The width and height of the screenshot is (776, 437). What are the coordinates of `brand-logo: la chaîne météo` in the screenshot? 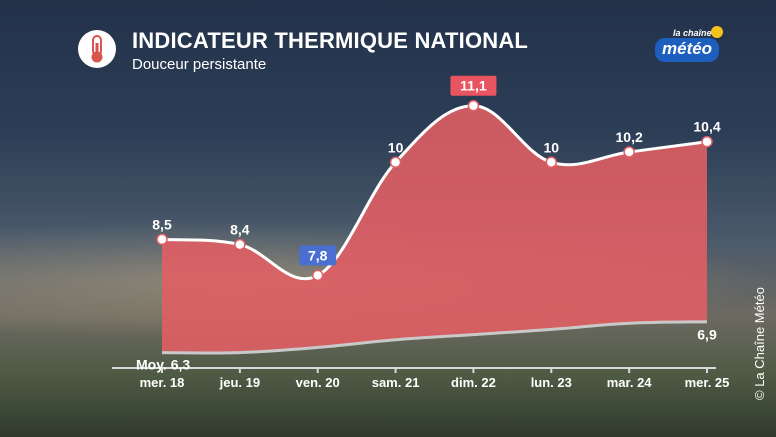 It's located at (690, 46).